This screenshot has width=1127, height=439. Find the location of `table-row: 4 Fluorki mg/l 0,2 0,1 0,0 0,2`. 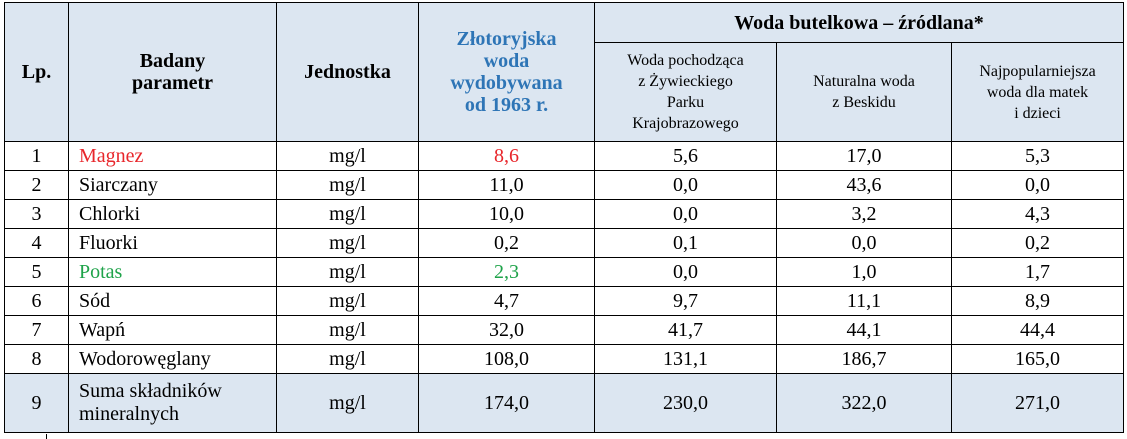

table-row: 4 Fluorki mg/l 0,2 0,1 0,0 0,2 is located at coordinates (564, 243).